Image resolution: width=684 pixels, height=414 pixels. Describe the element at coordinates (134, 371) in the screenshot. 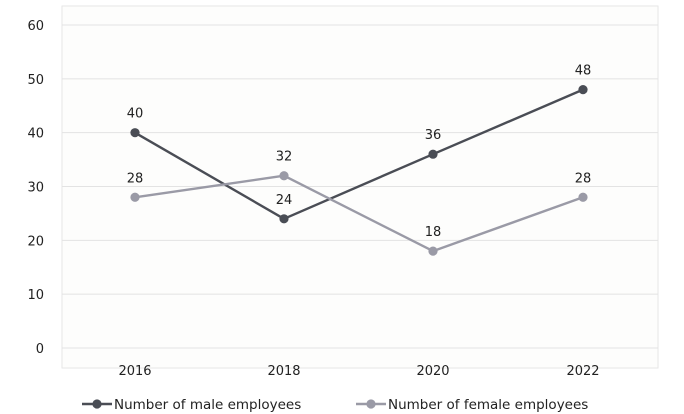

I see `x-tick-label: 2016` at that location.